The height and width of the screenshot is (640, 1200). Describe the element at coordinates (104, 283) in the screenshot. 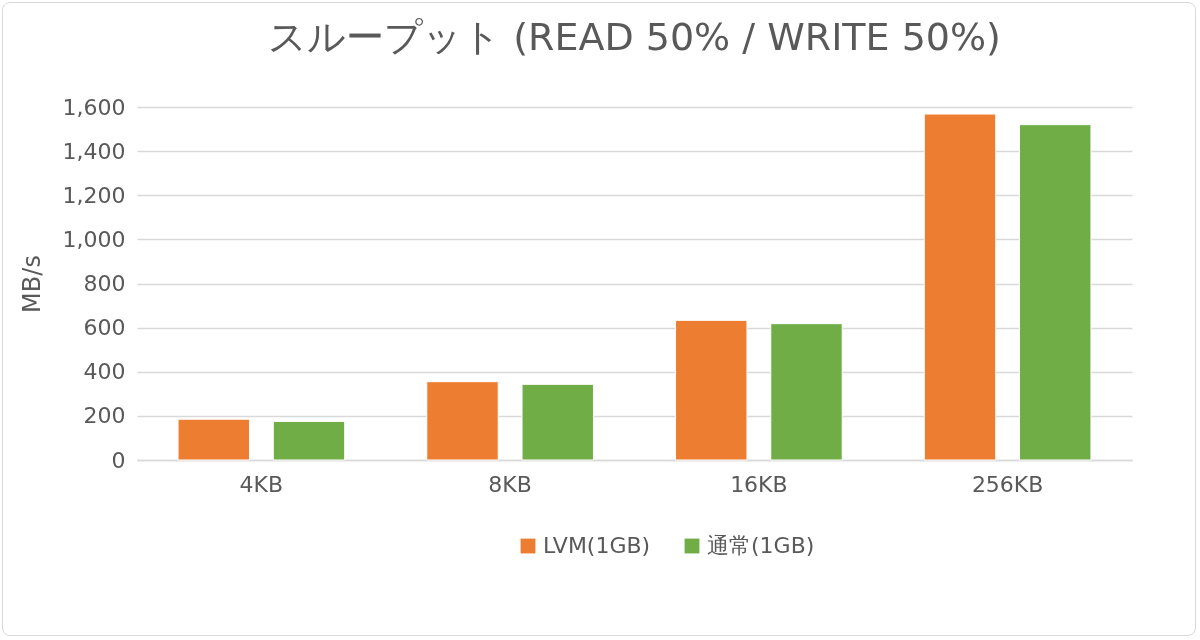

I see `y-tick-label: 800` at that location.